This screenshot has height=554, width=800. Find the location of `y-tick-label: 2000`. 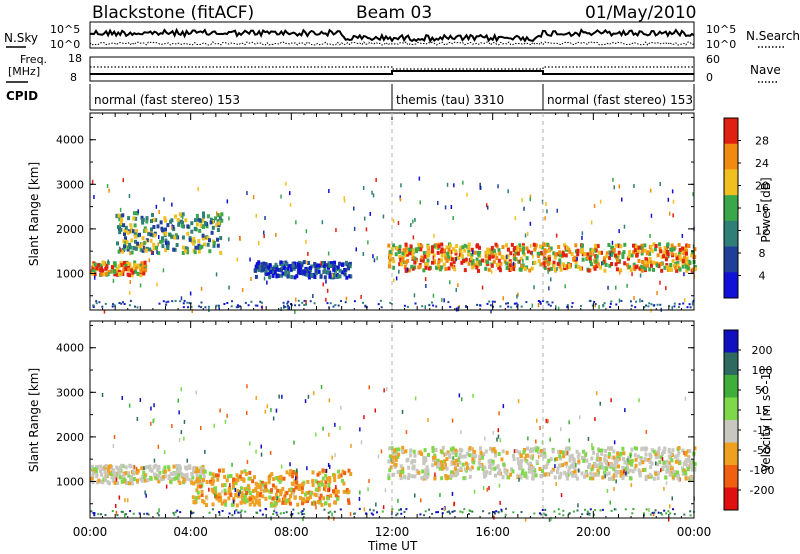

y-tick-label: 2000 is located at coordinates (70, 437).